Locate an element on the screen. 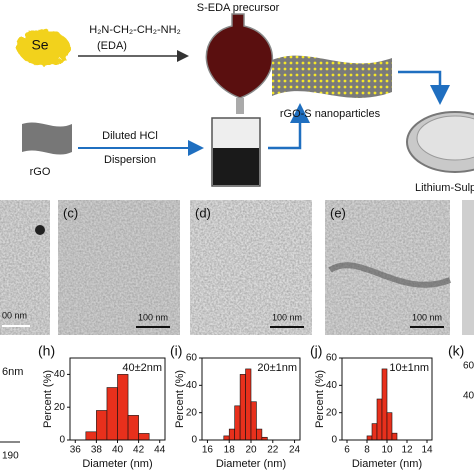  panel-label: (e) is located at coordinates (338, 212).